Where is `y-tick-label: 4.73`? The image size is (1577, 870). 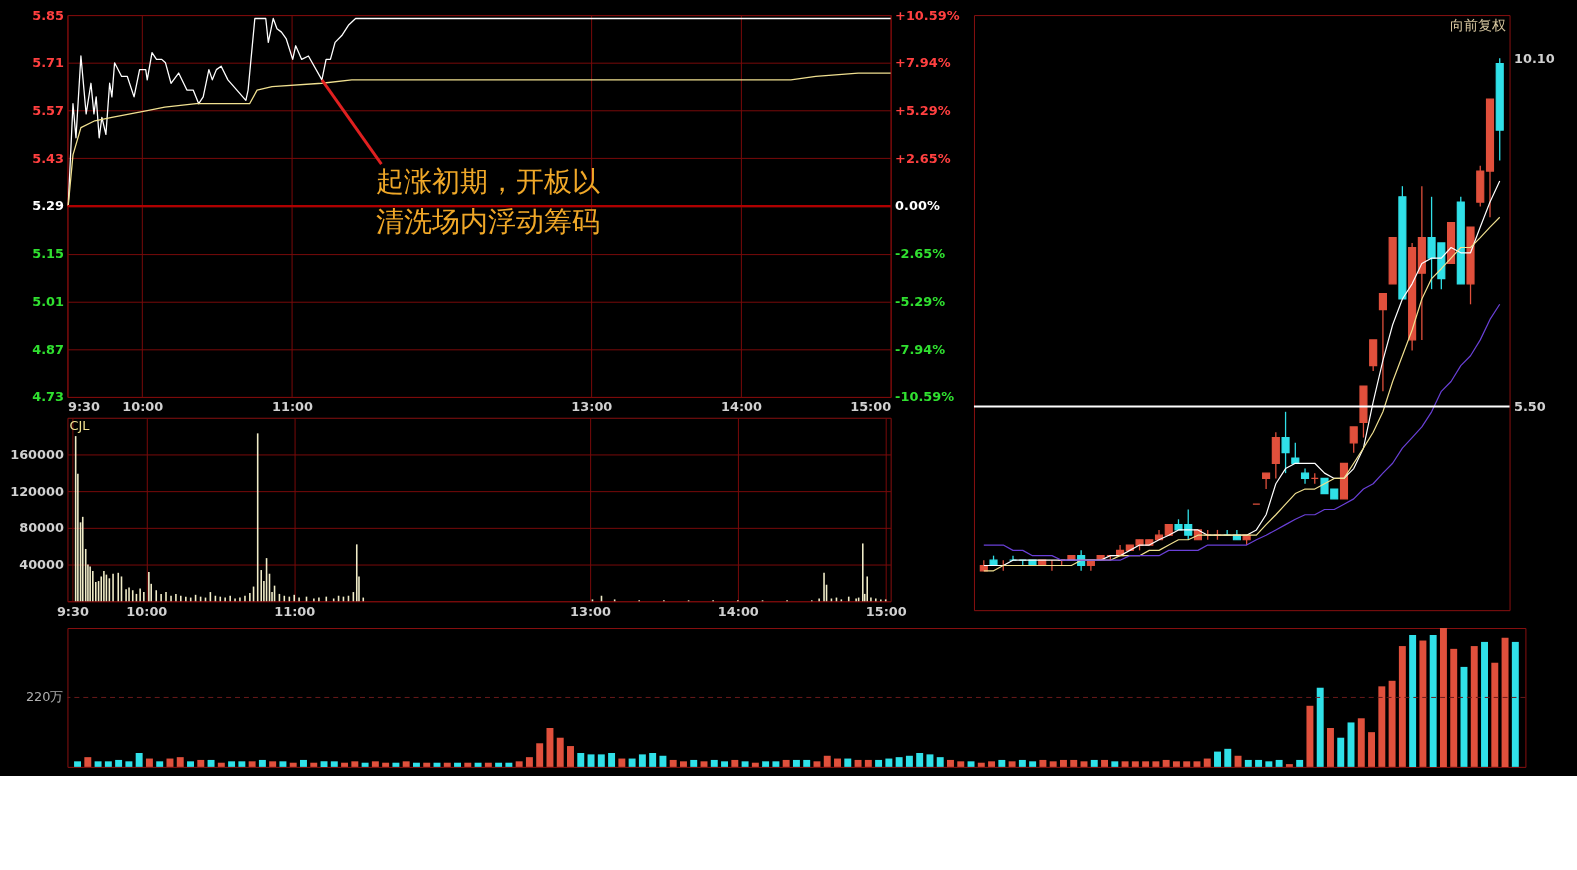
y-tick-label: 4.73 is located at coordinates (48, 397).